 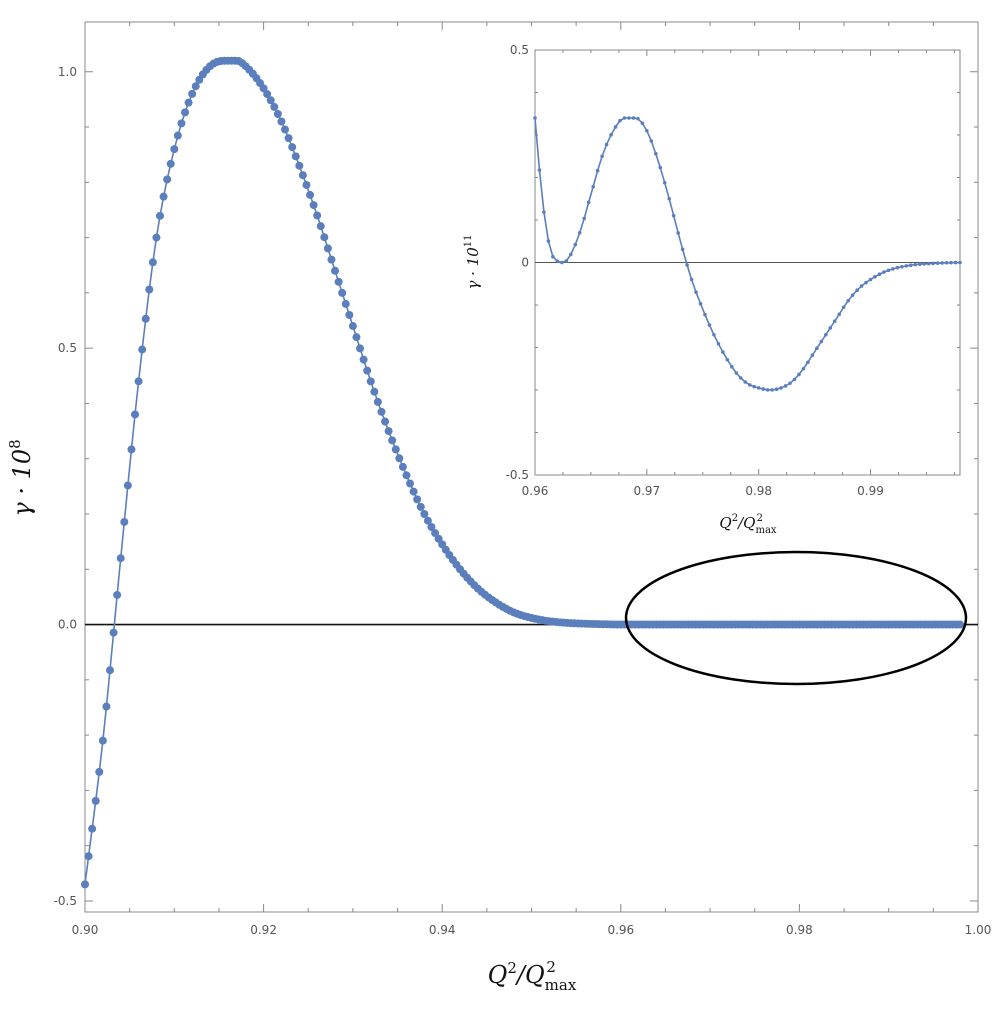 What do you see at coordinates (530, 975) in the screenshot?
I see `main-x-axis-label-sep: /Q` at bounding box center [530, 975].